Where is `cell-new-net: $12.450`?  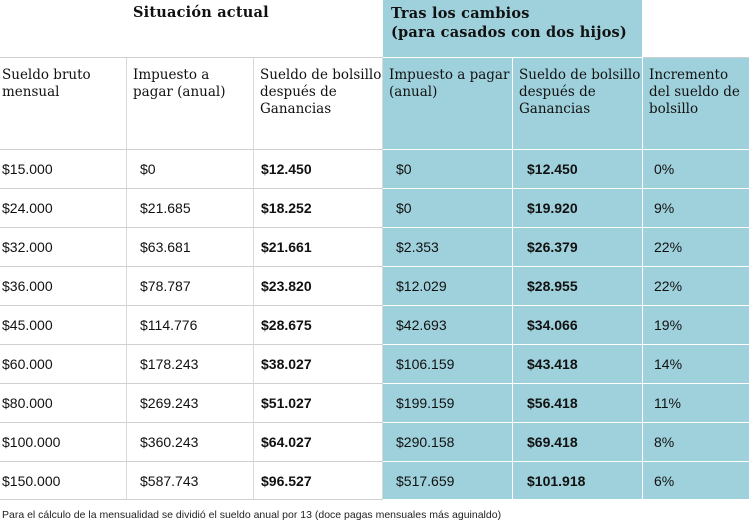
cell-new-net: $12.450 is located at coordinates (578, 169).